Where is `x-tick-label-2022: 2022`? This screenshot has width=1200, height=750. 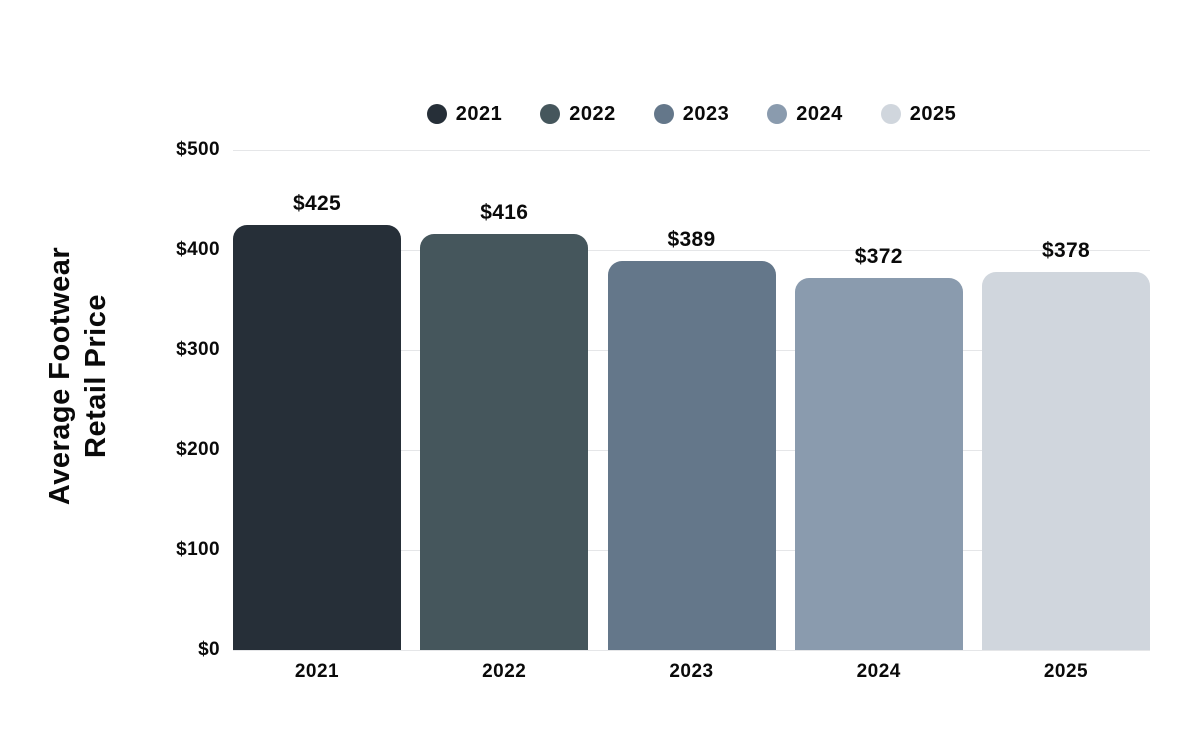 x-tick-label-2022: 2022 is located at coordinates (504, 671).